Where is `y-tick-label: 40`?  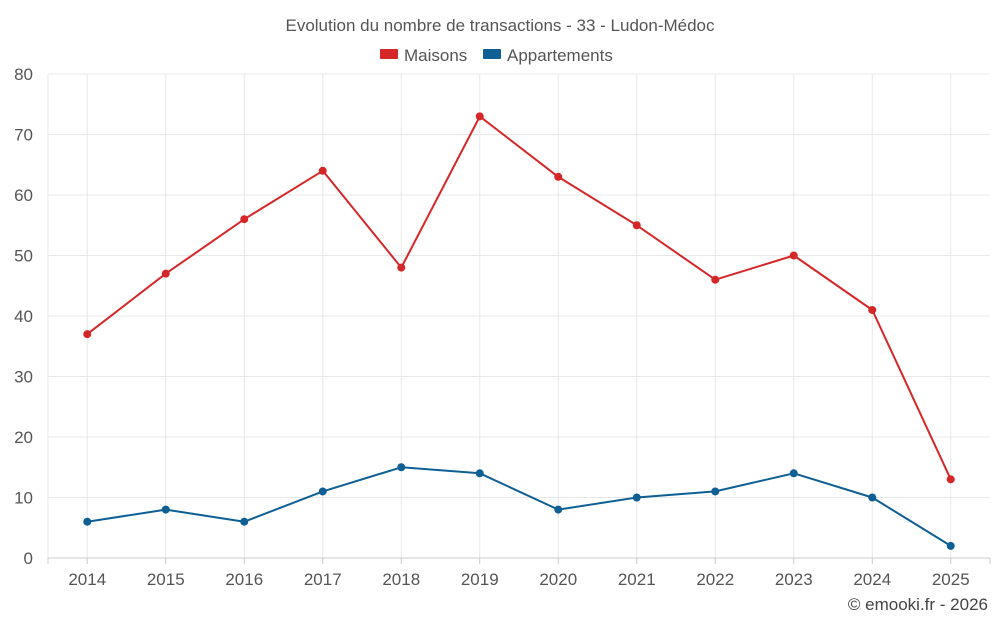 y-tick-label: 40 is located at coordinates (23, 316).